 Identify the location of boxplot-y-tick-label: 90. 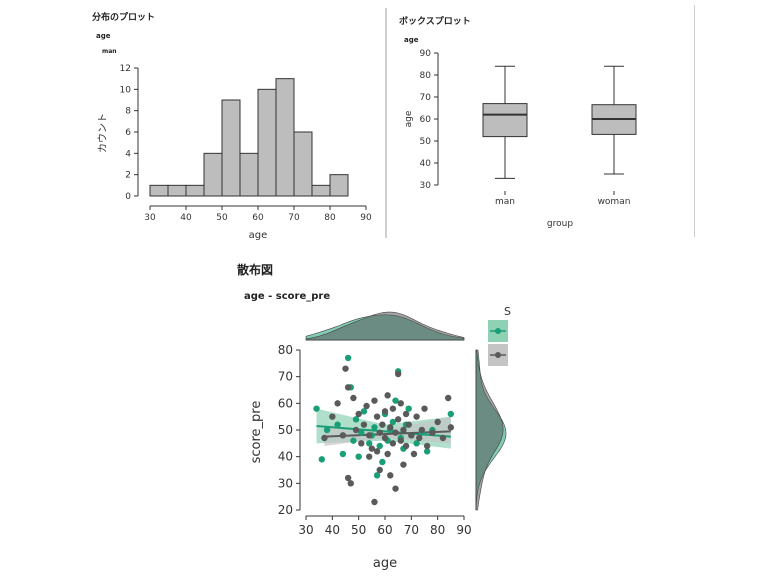
(426, 54).